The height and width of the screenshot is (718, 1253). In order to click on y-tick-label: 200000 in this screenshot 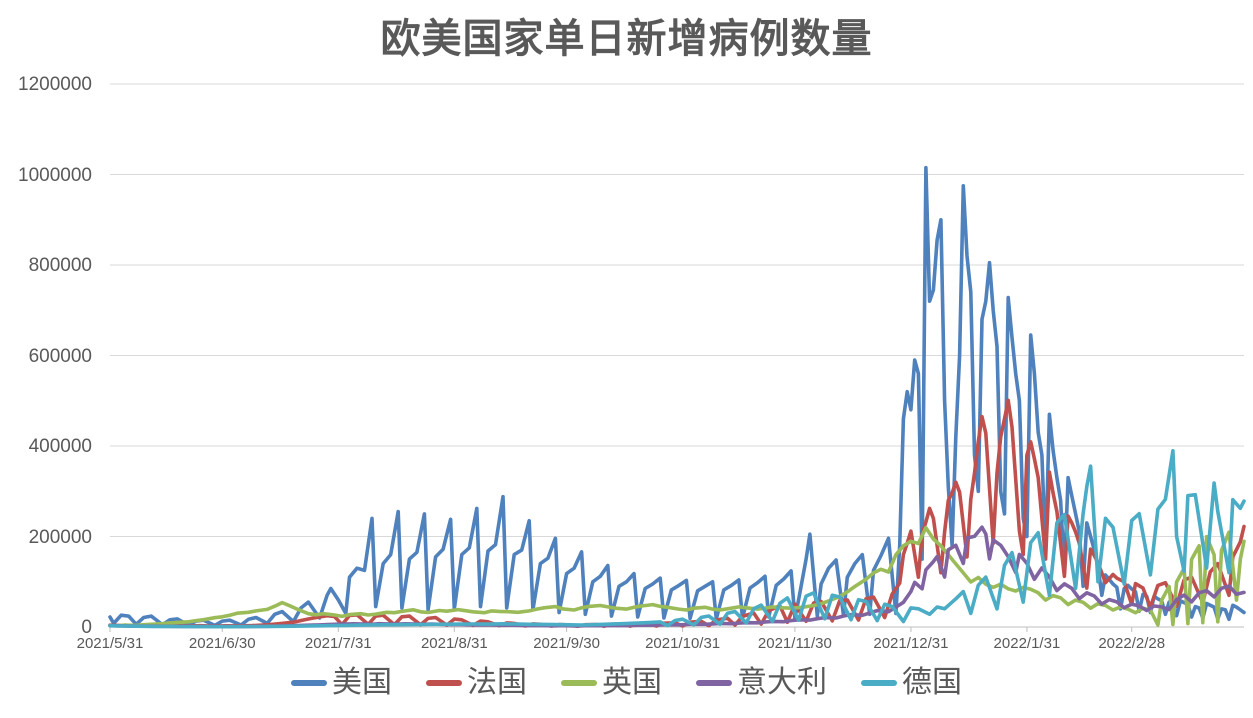, I will do `click(60, 537)`.